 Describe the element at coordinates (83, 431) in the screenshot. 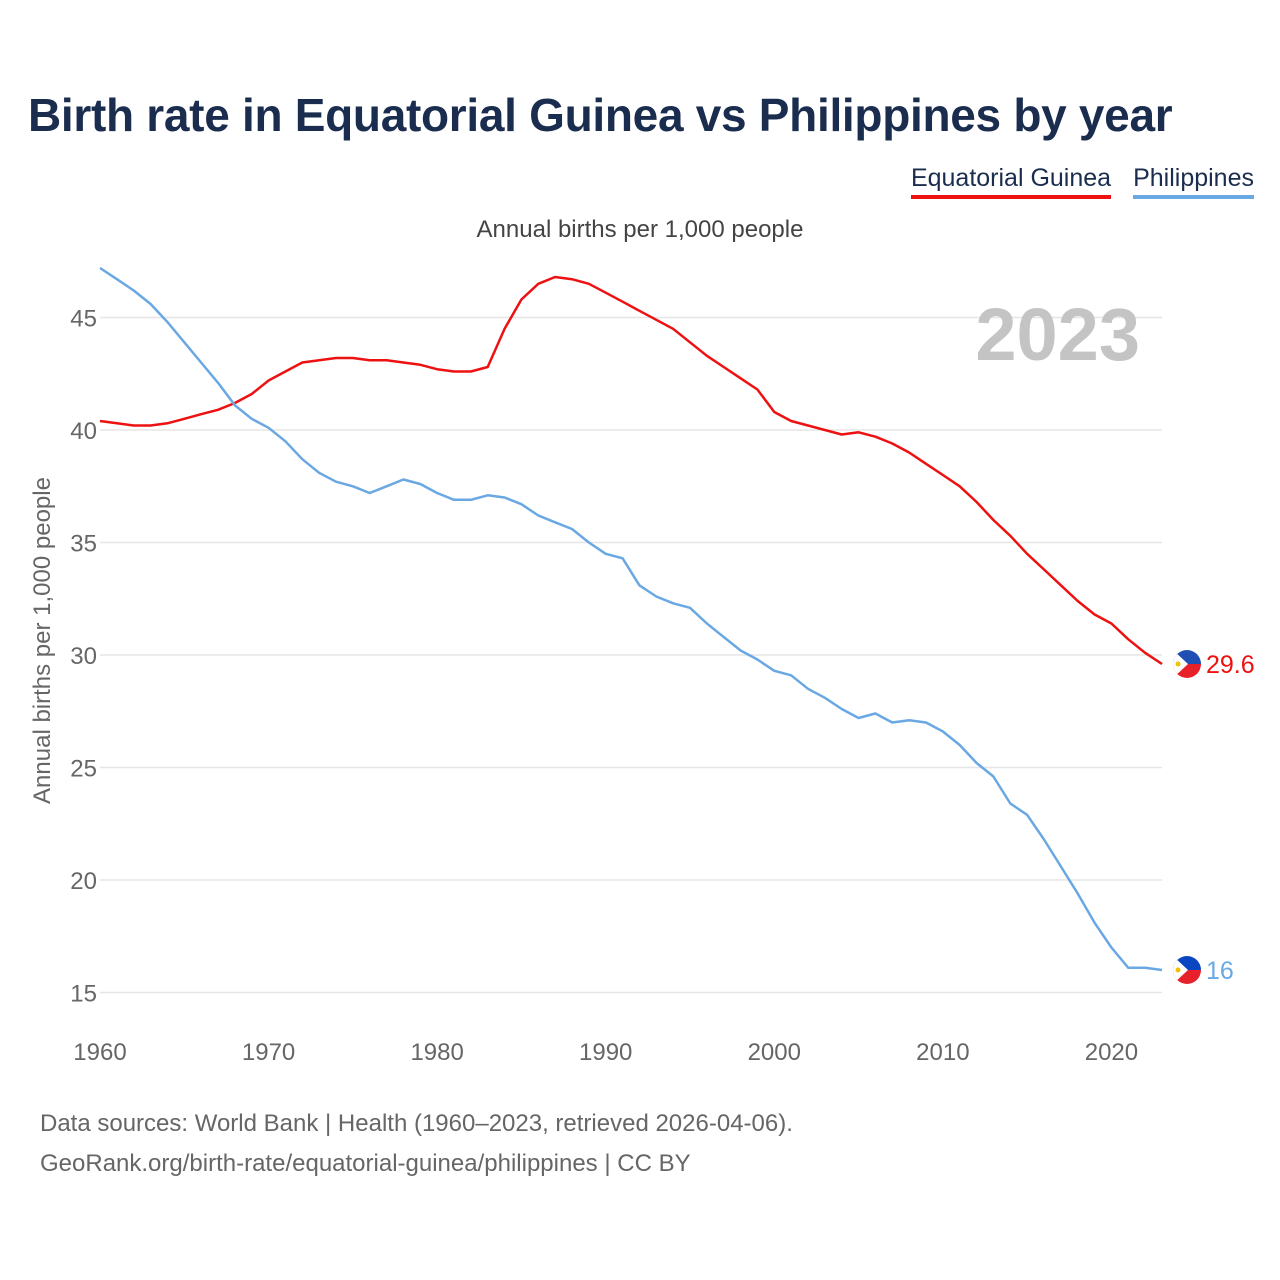

I see `y-tick-label: 40` at that location.